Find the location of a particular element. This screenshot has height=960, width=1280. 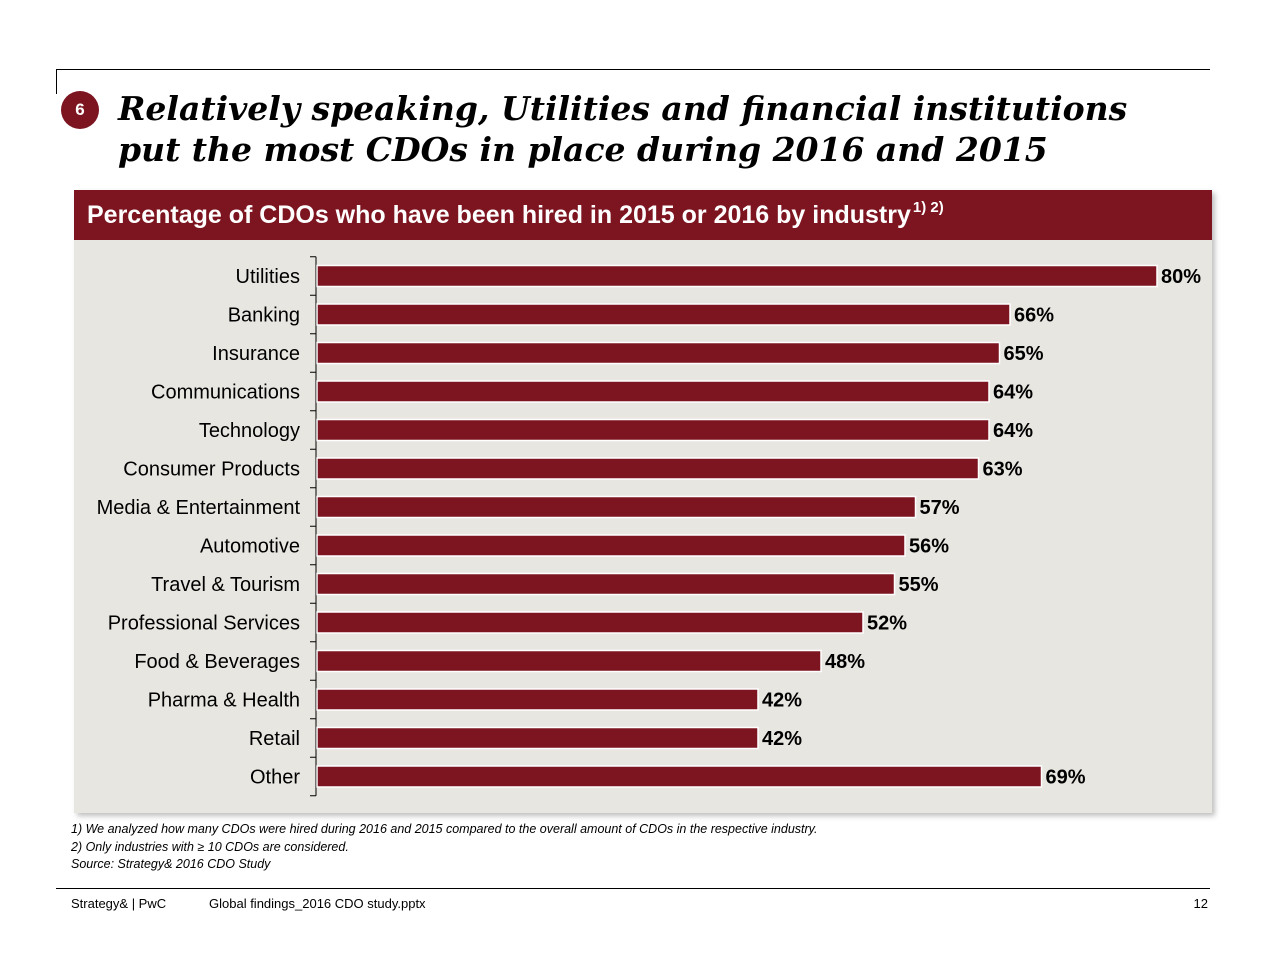

footer-filename: Global findings_2016 CDO study.pptx is located at coordinates (317, 903).